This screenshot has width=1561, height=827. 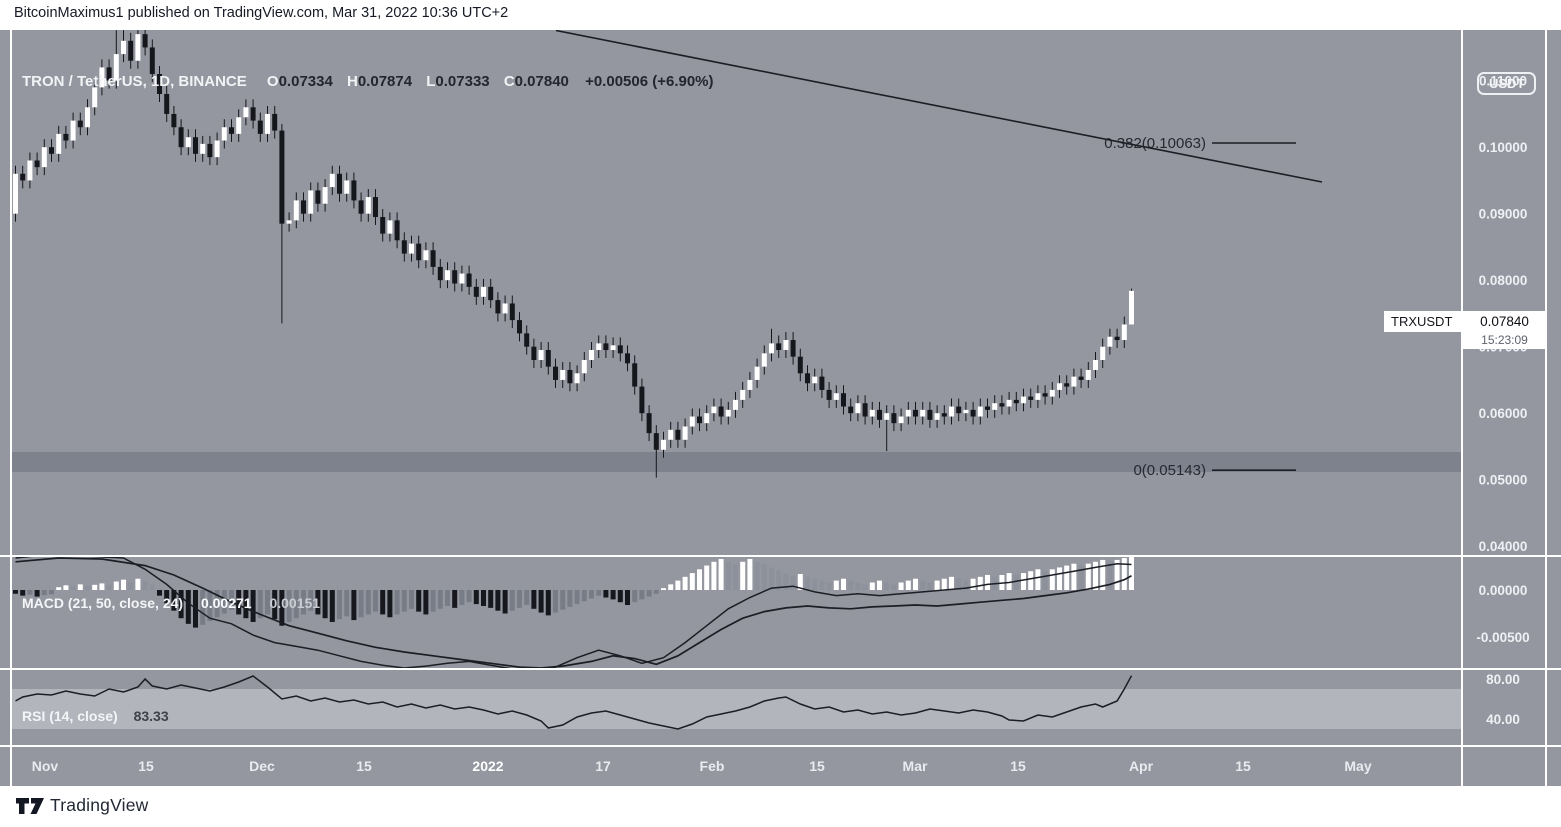 I want to click on last-price-label-symbol: TRXUSDT, so click(x=1423, y=321).